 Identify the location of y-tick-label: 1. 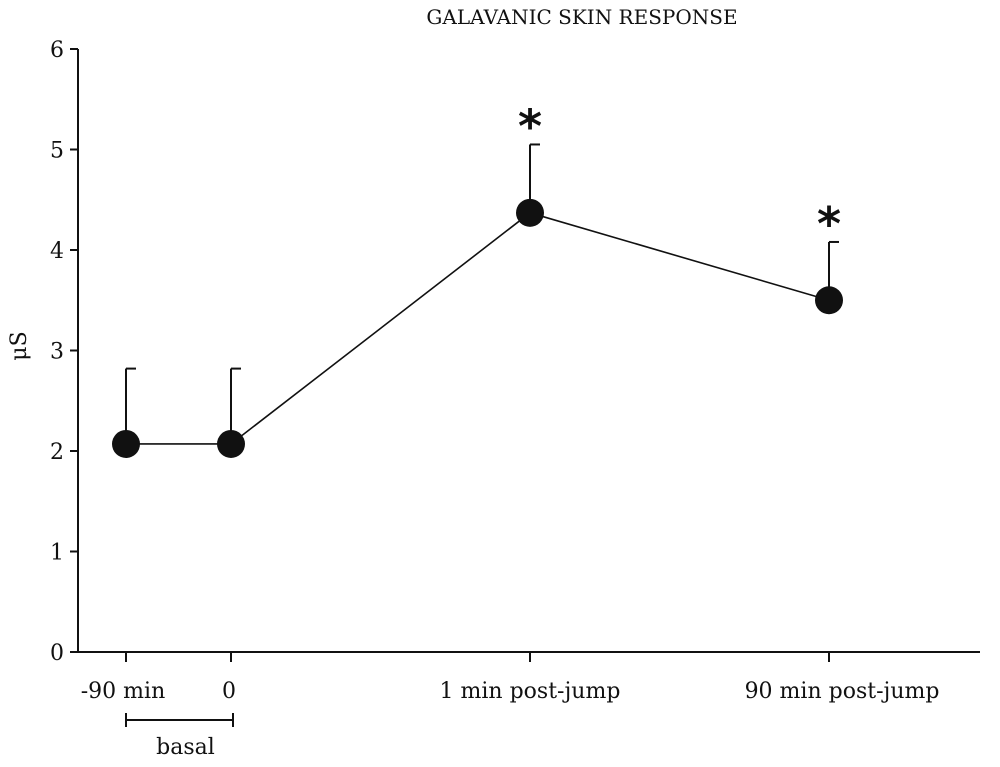
(57, 553).